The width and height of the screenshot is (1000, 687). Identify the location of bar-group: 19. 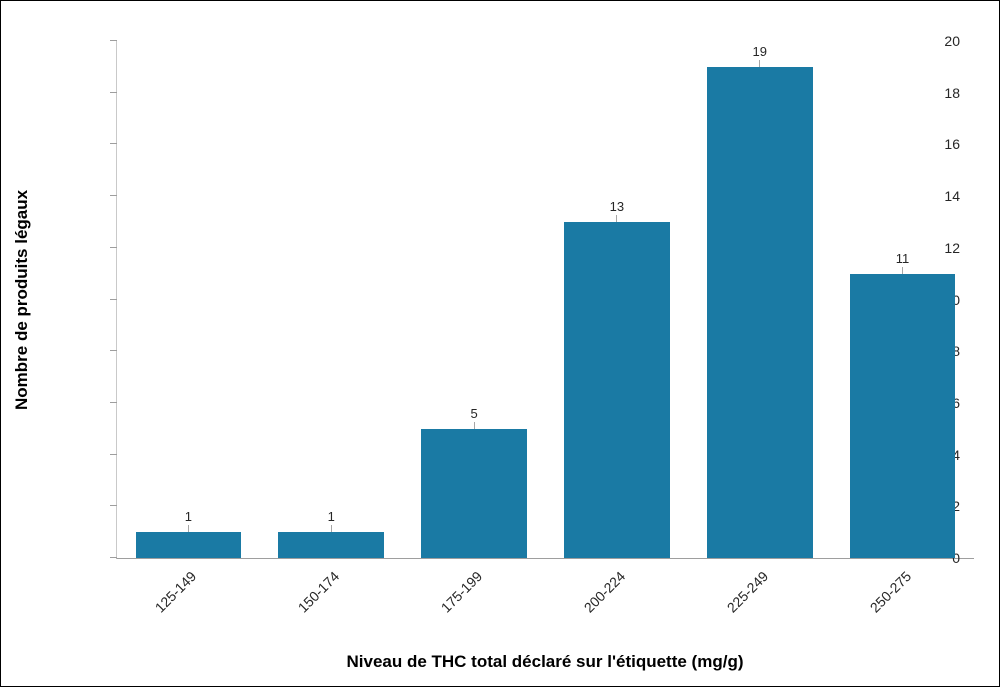
(759, 299).